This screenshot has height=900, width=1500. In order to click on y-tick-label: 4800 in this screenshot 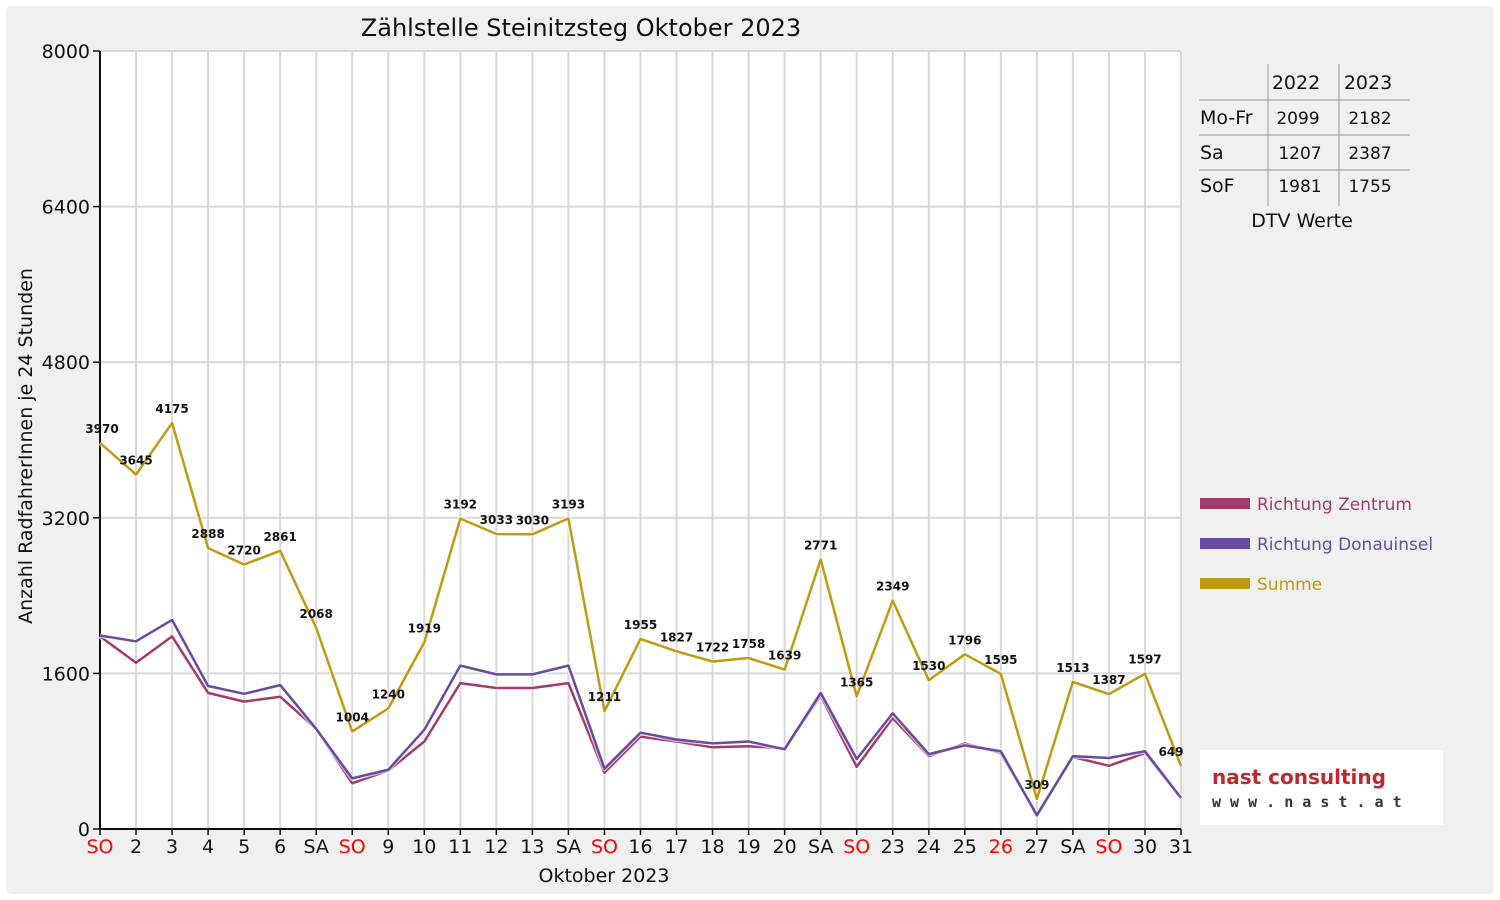, I will do `click(66, 363)`.